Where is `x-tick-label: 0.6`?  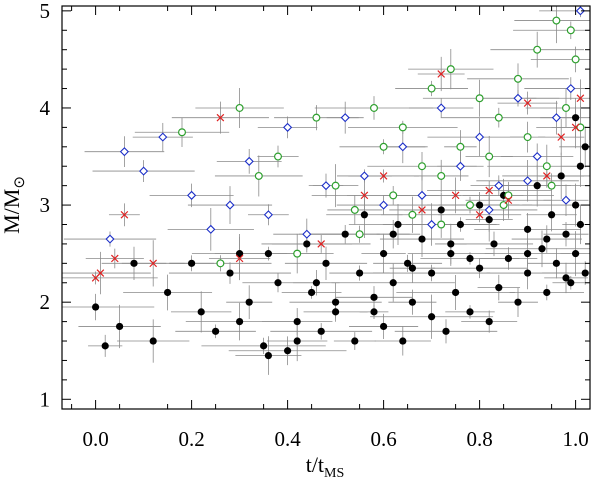
x-tick-label: 0.6 is located at coordinates (383, 439).